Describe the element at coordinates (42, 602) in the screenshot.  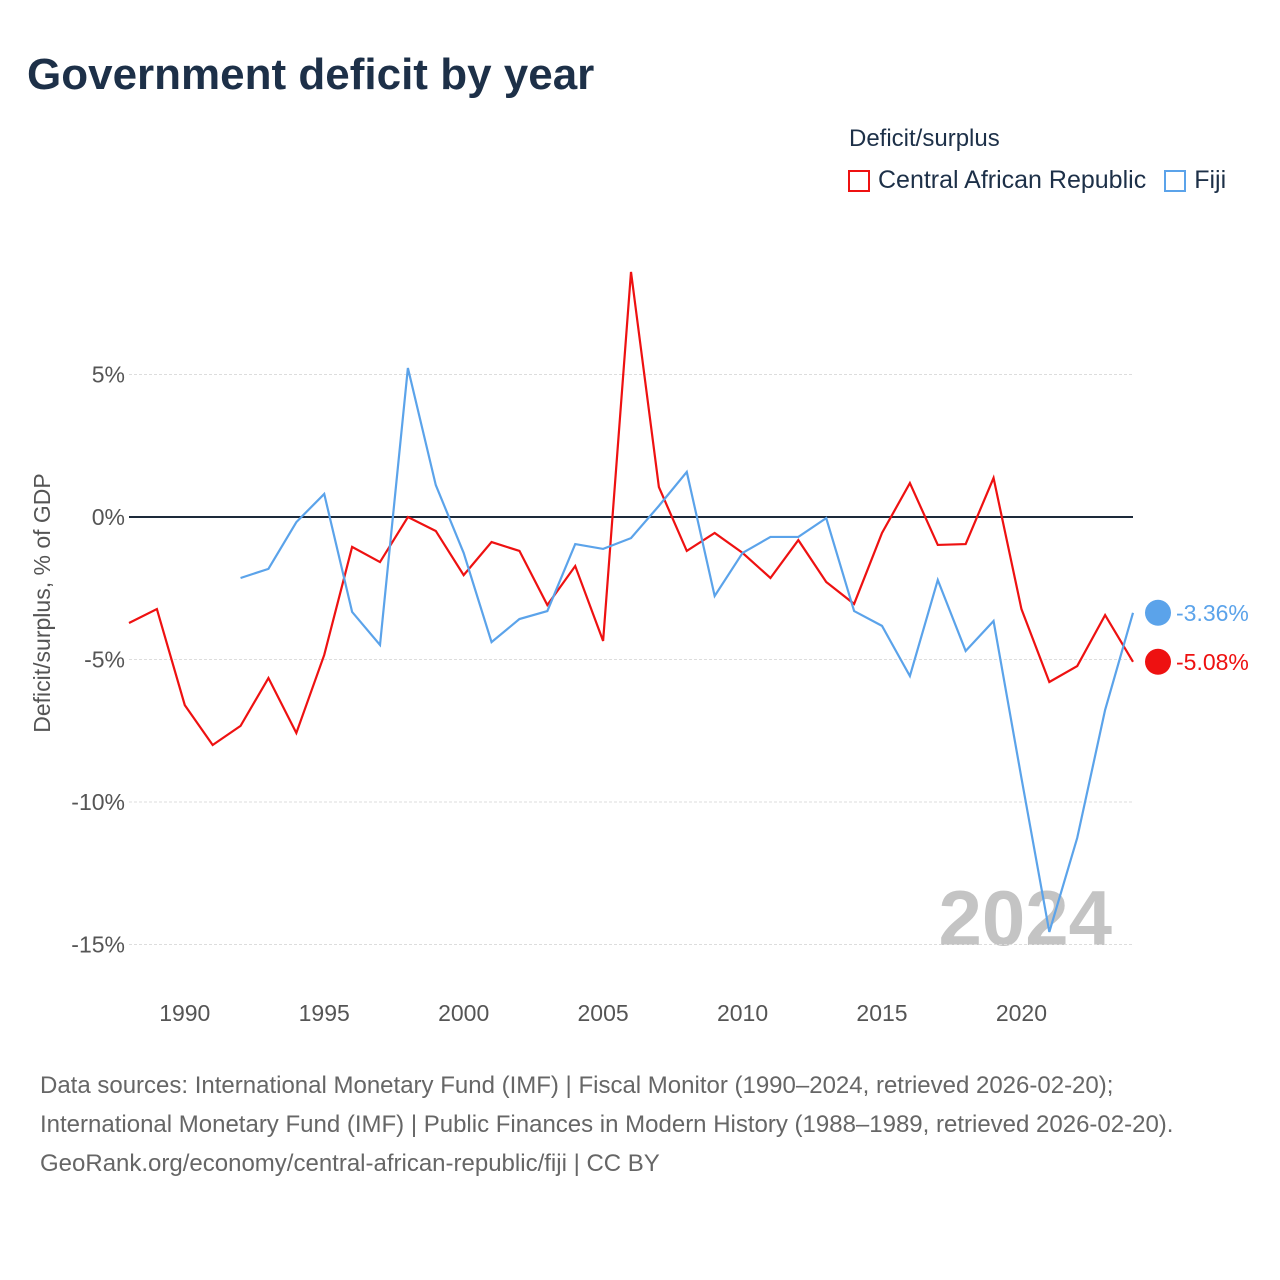
I see `y-axis-label: Deficit/surplus, % of GDP` at that location.